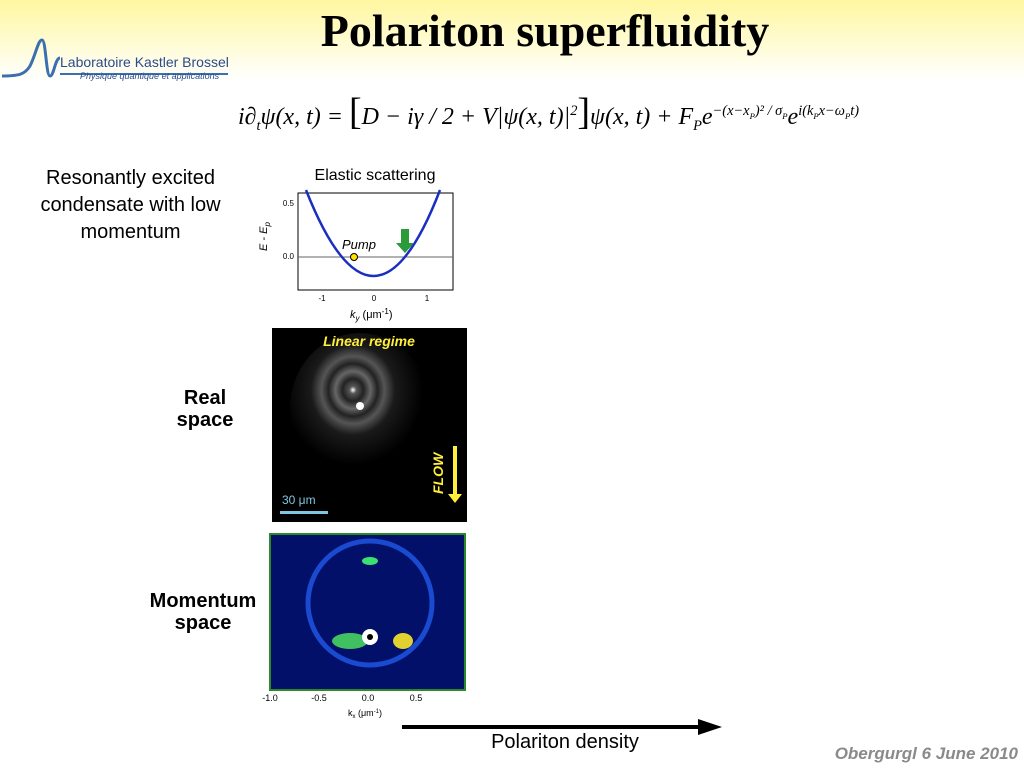 The image size is (1024, 768). Describe the element at coordinates (370, 603) in the screenshot. I see `ring` at that location.